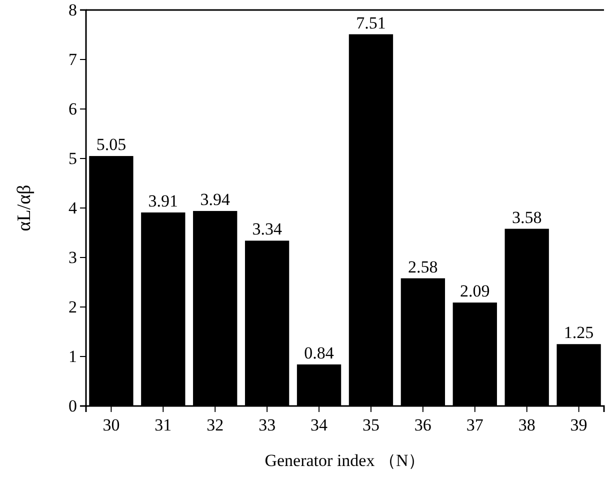 This screenshot has width=607, height=478. Describe the element at coordinates (72, 158) in the screenshot. I see `y-tick-label: 5` at that location.